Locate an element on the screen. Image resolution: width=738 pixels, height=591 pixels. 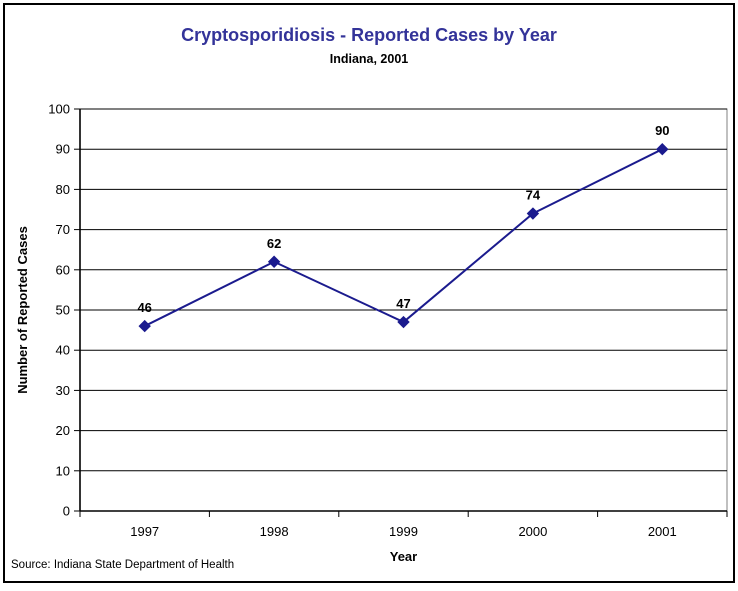
y-axis-title: Number of Reported Cases is located at coordinates (22, 310).